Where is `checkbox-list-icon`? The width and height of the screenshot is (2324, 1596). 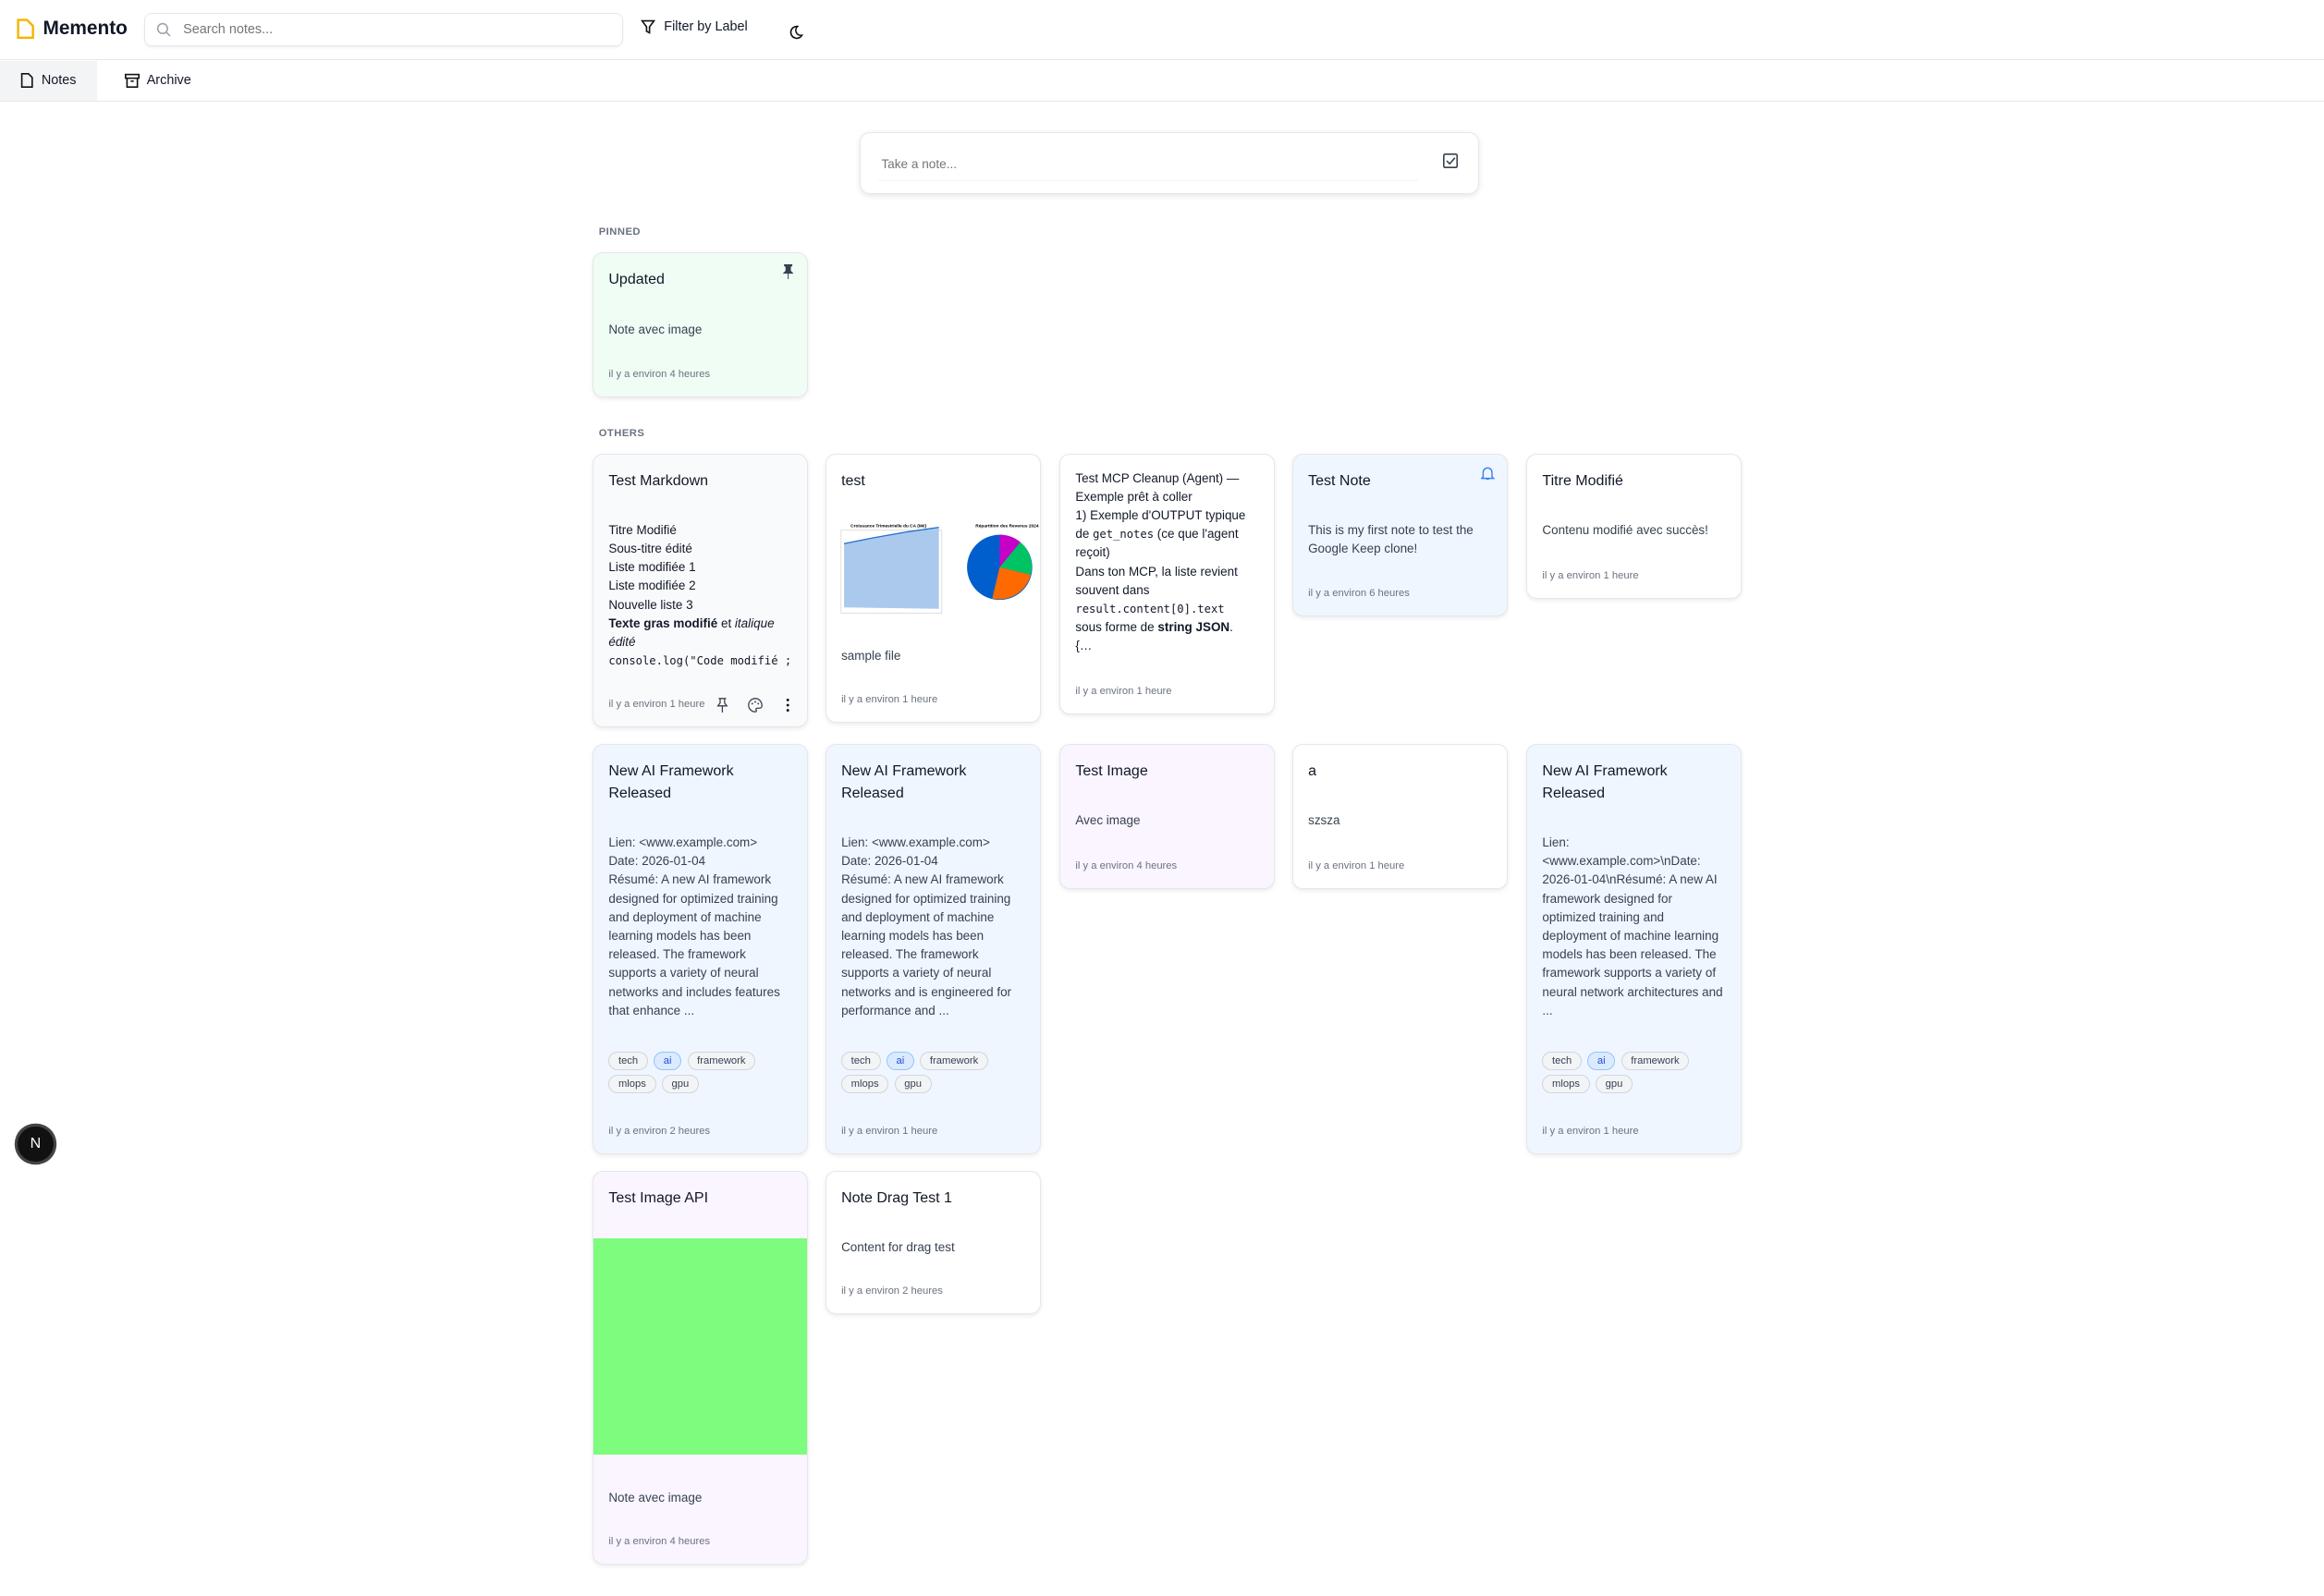
checkbox-list-icon is located at coordinates (1451, 161).